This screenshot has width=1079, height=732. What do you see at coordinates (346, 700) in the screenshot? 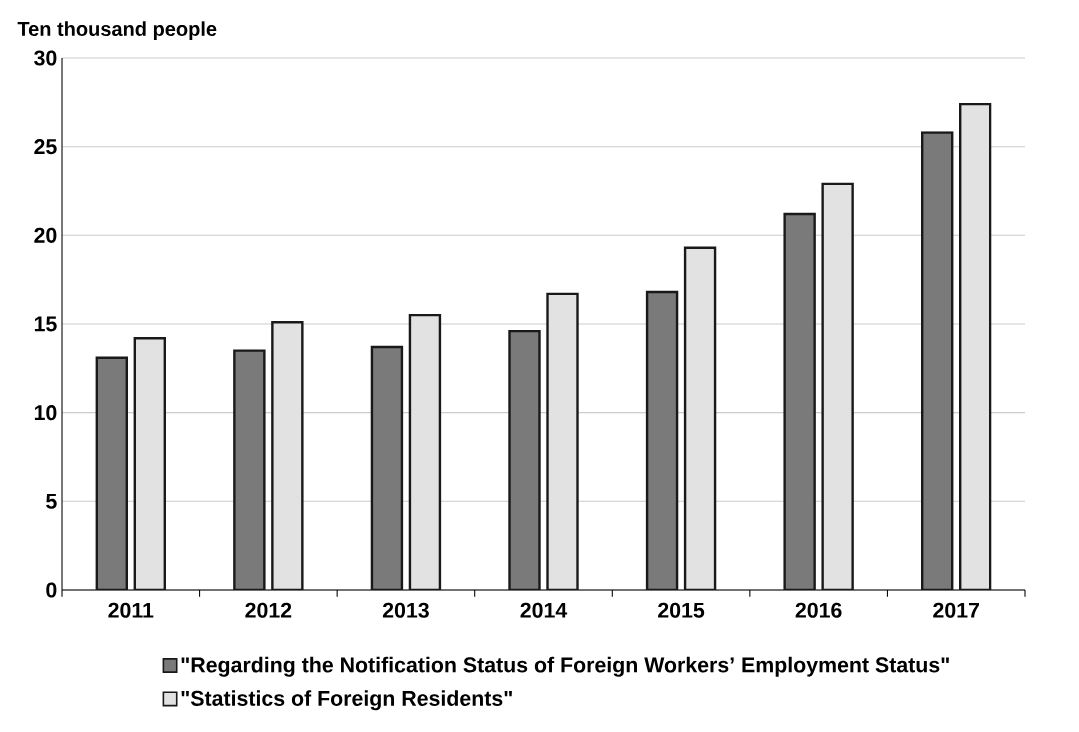
I see `legend-label: "Statistics of Foreign Residents"` at bounding box center [346, 700].